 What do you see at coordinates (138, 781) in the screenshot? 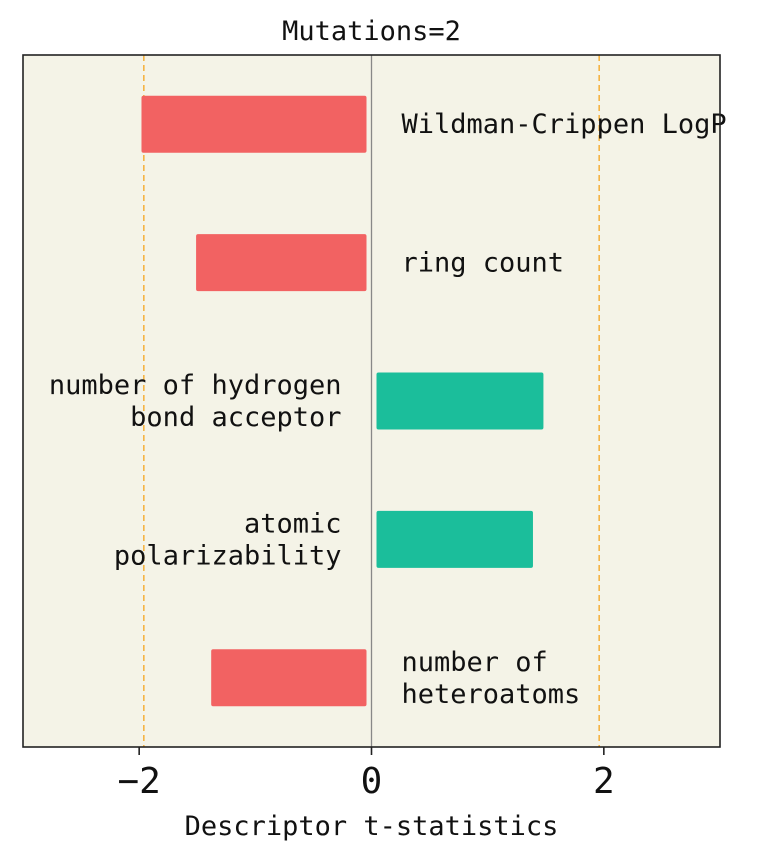
I see `x-tick-label-0: −2` at bounding box center [138, 781].